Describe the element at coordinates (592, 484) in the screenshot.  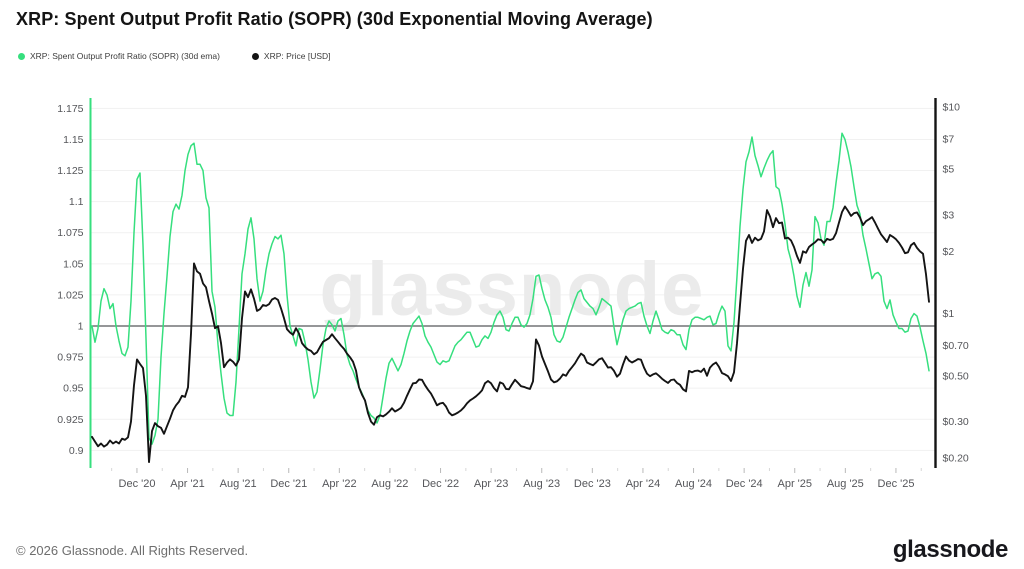
I see `x-tick-label: Dec '23` at that location.